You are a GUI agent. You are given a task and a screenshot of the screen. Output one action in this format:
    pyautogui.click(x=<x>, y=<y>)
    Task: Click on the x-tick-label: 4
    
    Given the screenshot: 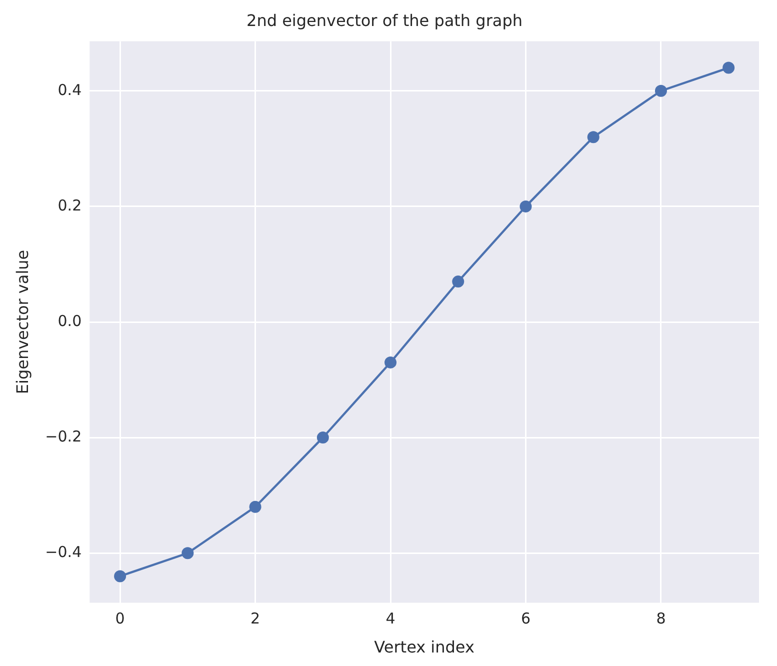 What is the action you would take?
    pyautogui.click(x=391, y=619)
    